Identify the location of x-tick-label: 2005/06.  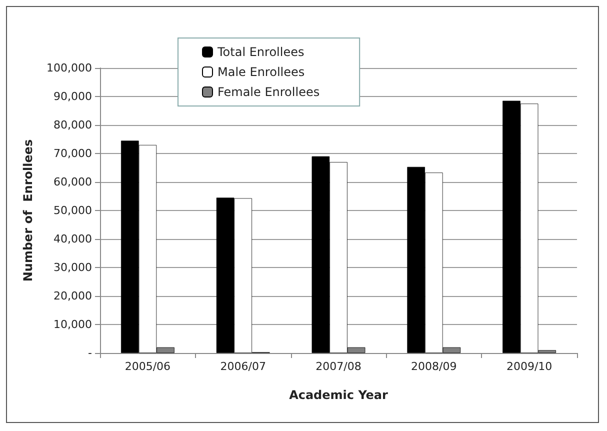
(147, 366).